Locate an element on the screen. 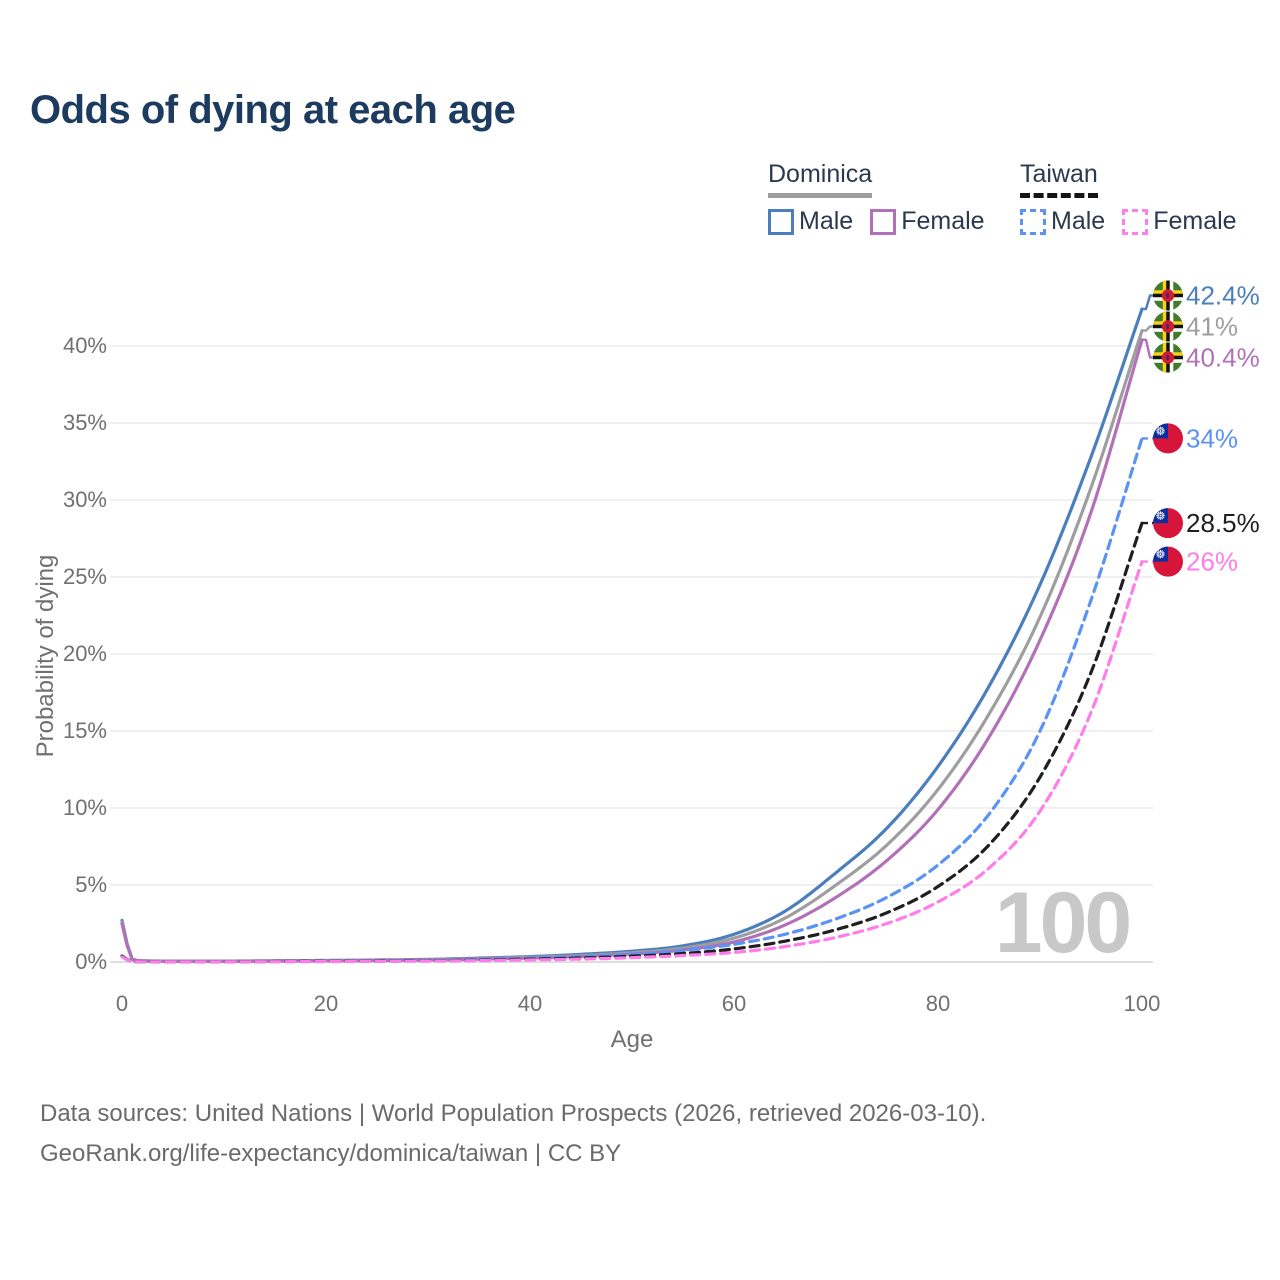 The height and width of the screenshot is (1280, 1280). legend-swatch-taiwan-male is located at coordinates (1033, 221).